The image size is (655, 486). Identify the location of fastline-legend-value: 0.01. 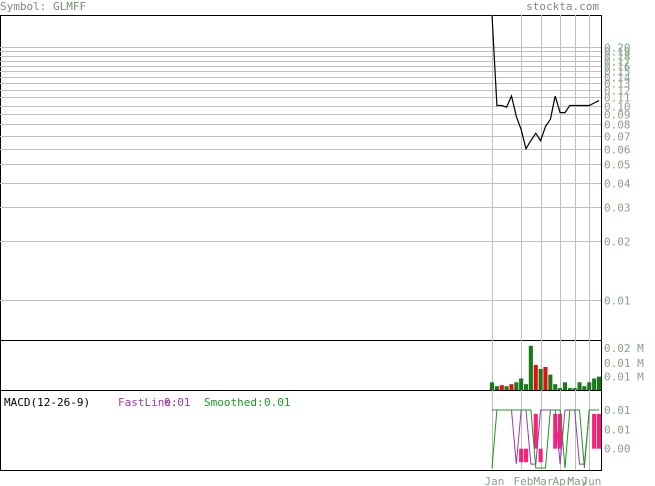
(177, 402).